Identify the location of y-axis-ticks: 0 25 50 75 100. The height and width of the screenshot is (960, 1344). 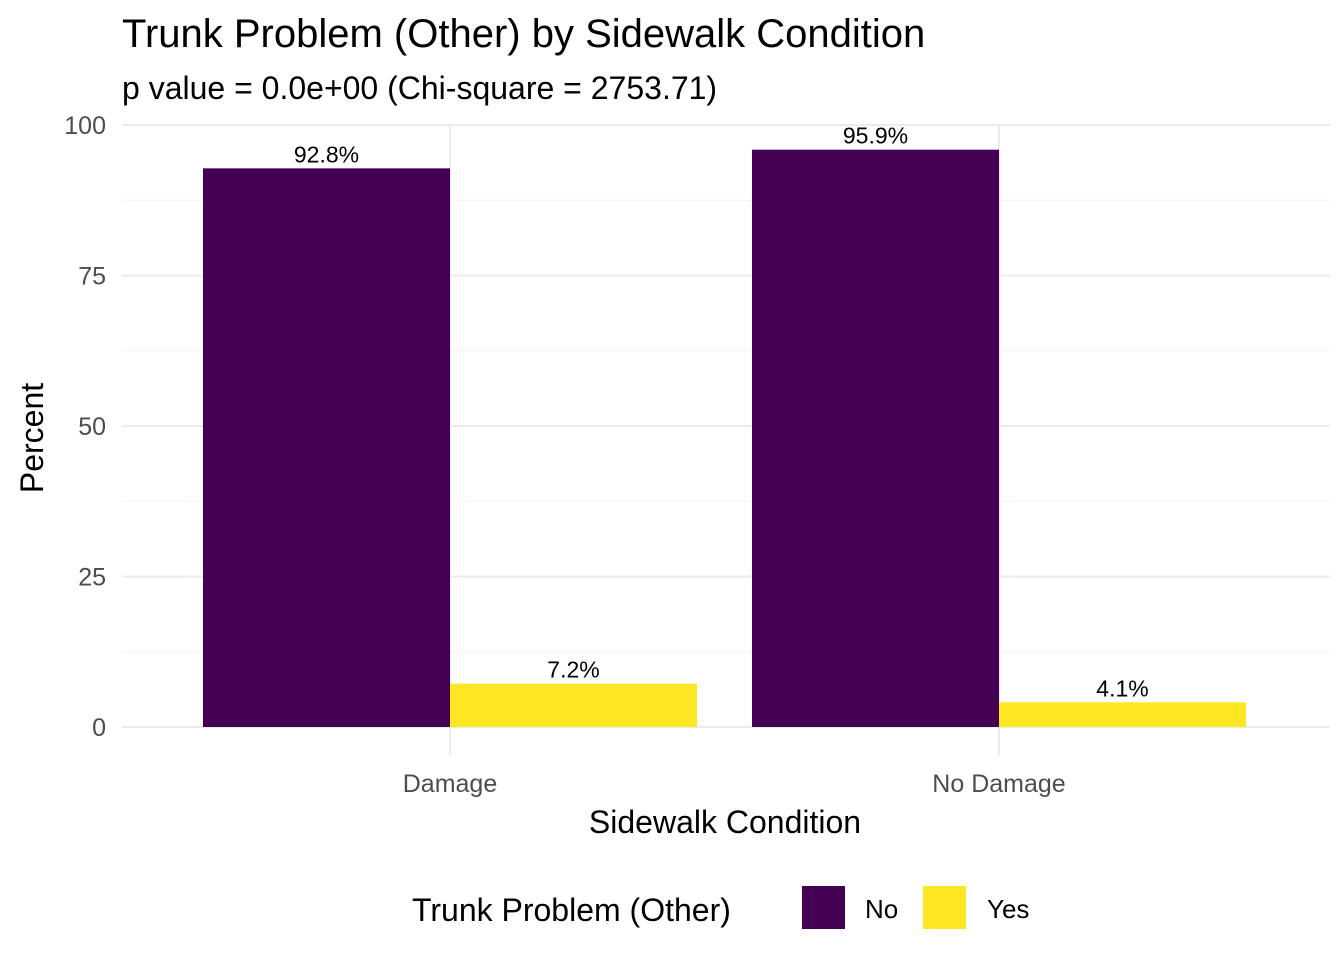
(85, 427).